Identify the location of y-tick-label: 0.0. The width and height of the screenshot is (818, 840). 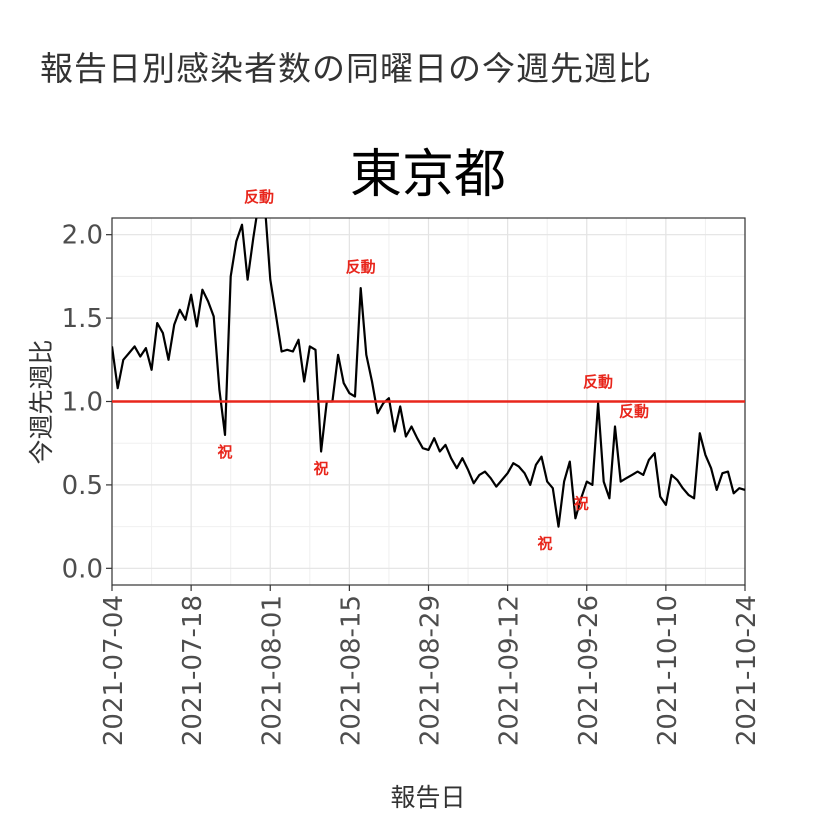
(82, 569).